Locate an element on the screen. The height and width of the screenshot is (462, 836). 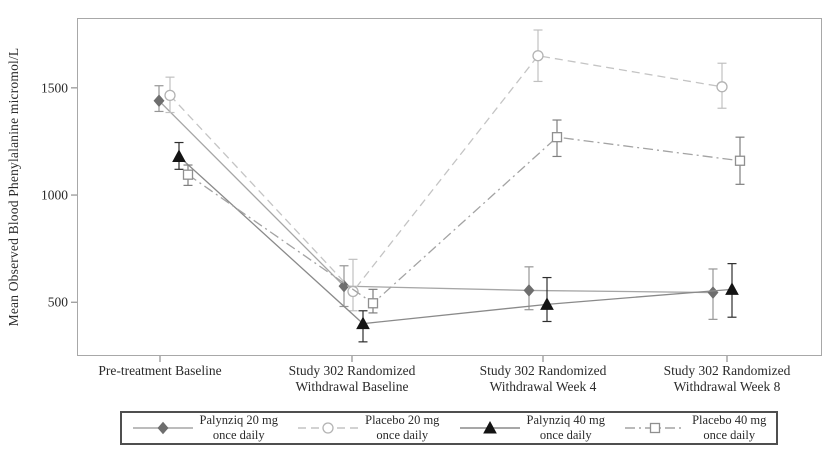
legend-sample-diamond-filled is located at coordinates (162, 428).